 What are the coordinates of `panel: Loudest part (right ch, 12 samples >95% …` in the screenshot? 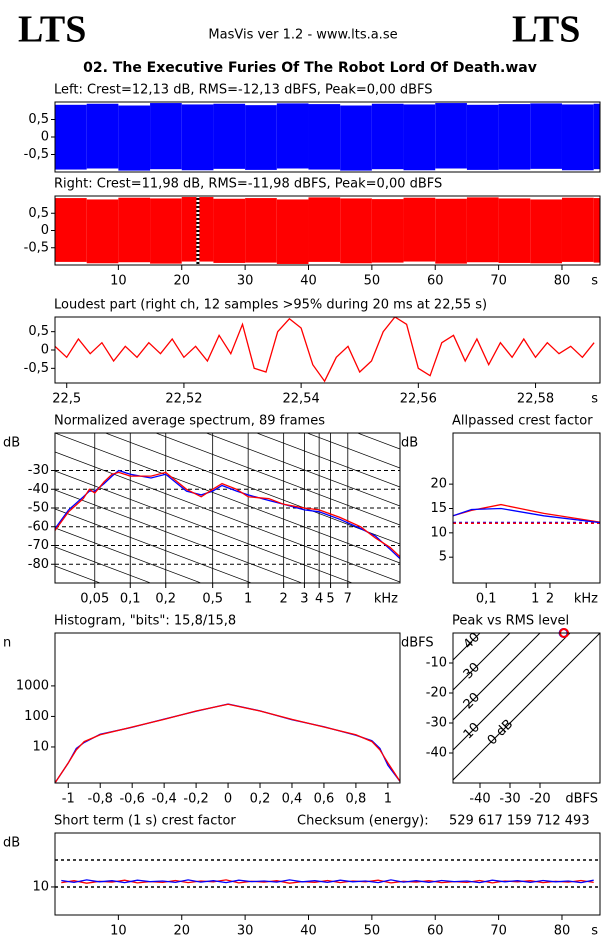 It's located at (312, 352).